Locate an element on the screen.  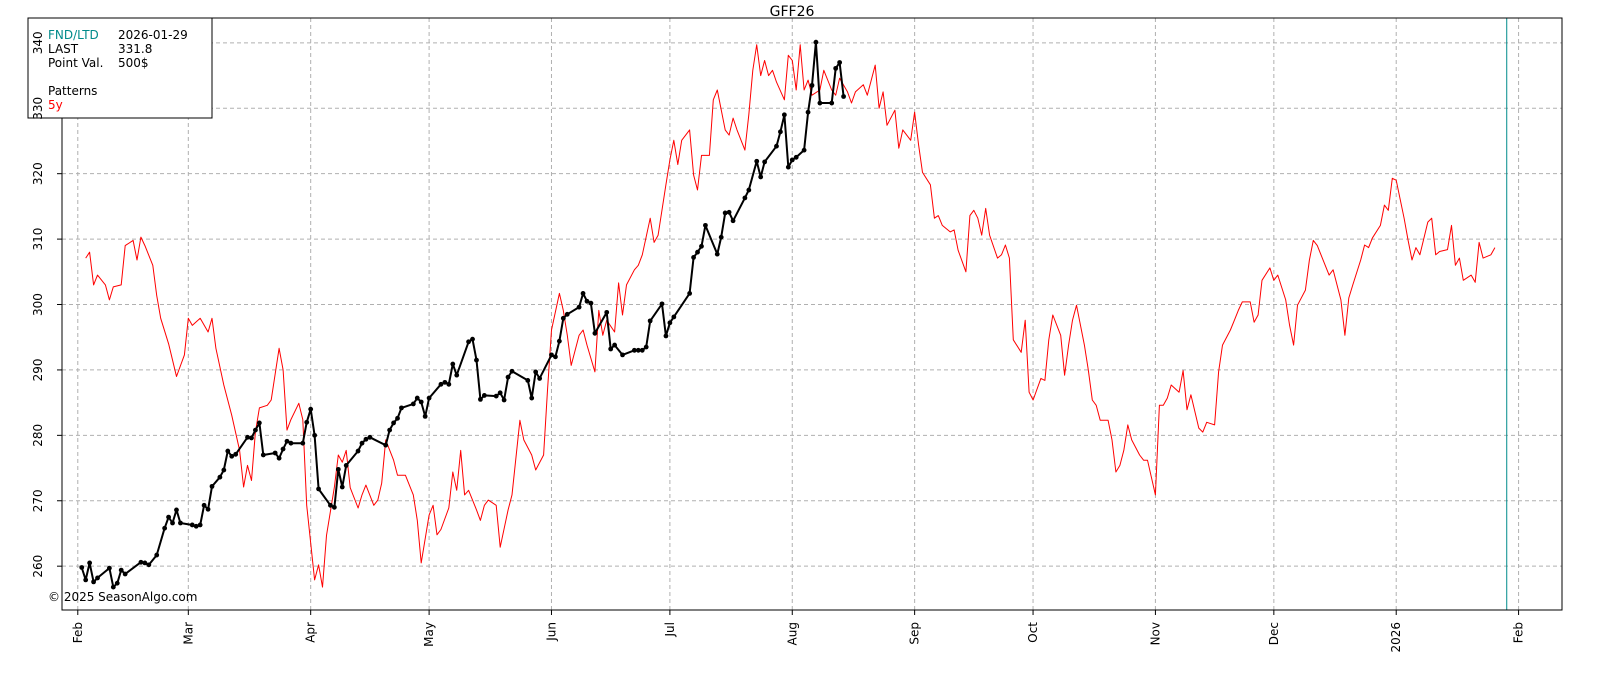
y-tick-label: 290 is located at coordinates (38, 369).